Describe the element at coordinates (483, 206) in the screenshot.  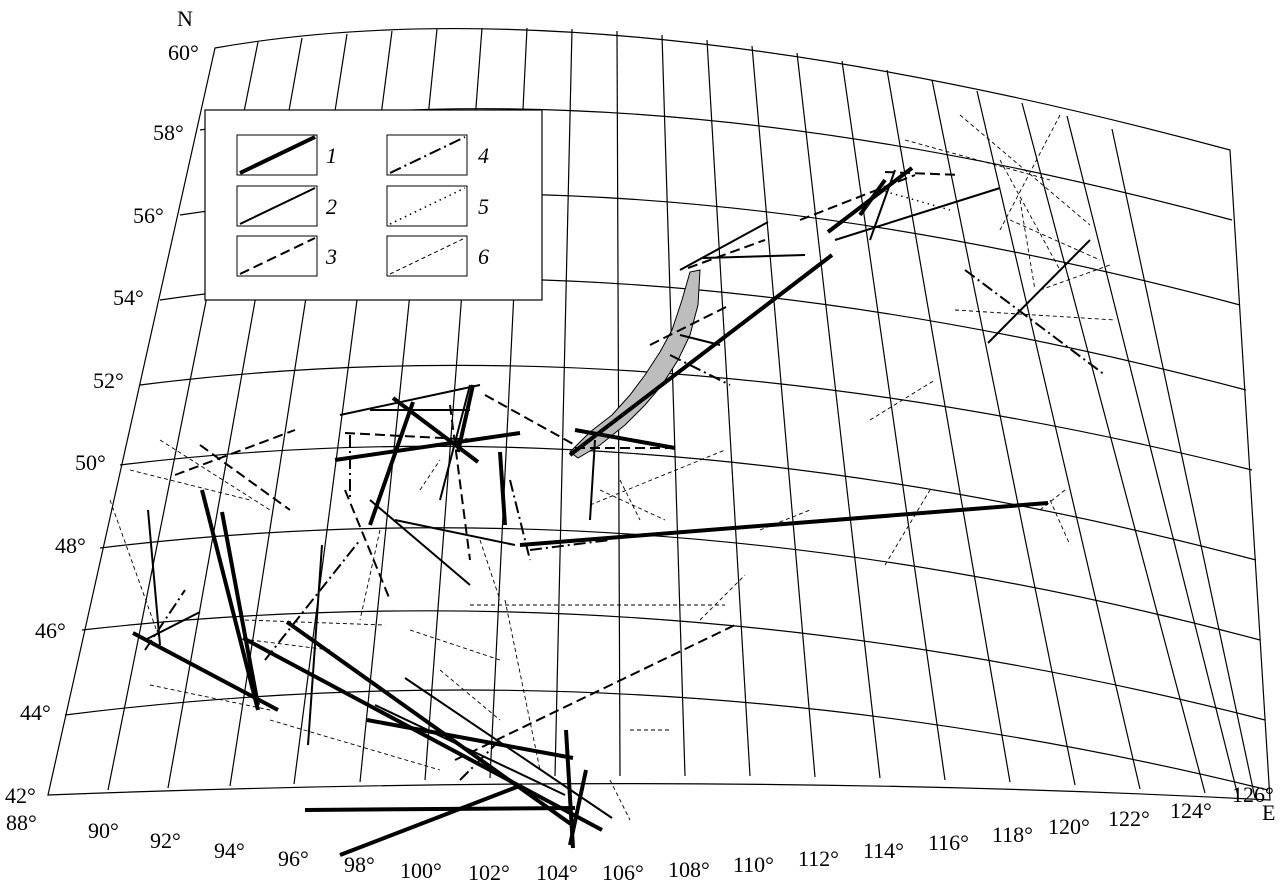
I see `legend-label-5: 5` at that location.